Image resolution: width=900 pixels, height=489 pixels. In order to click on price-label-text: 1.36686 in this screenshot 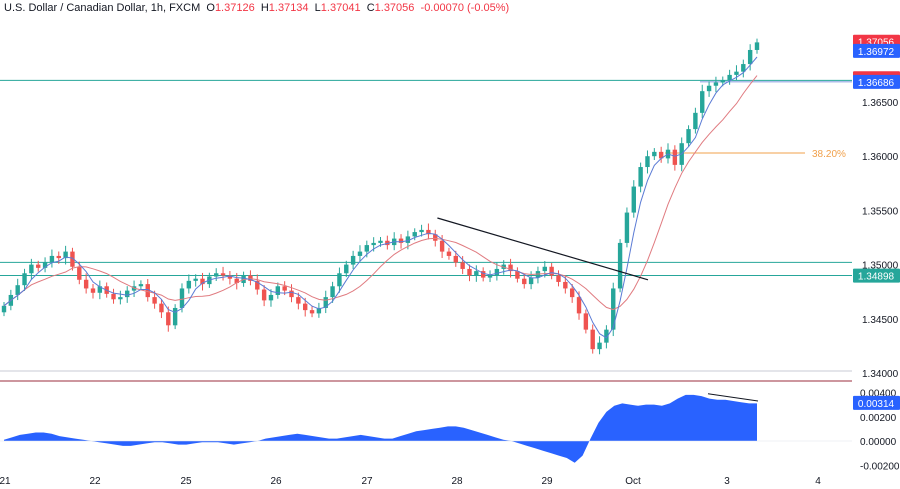, I will do `click(876, 83)`.